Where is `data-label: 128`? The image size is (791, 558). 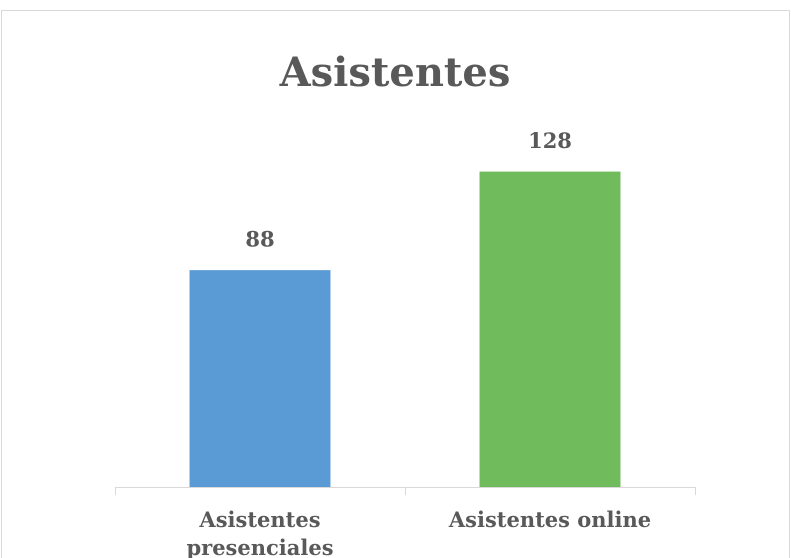 data-label: 128 is located at coordinates (550, 140).